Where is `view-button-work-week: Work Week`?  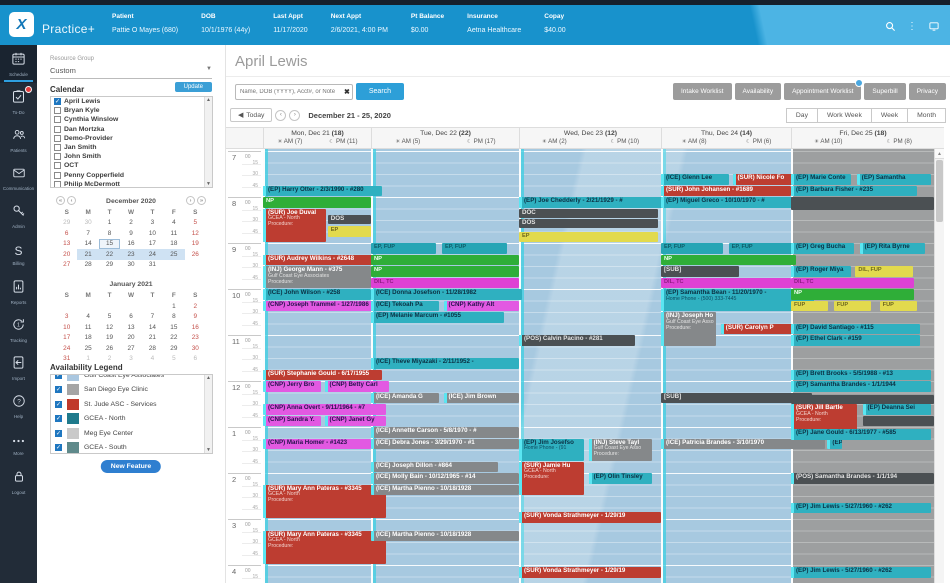 view-button-work-week: Work Week is located at coordinates (844, 115).